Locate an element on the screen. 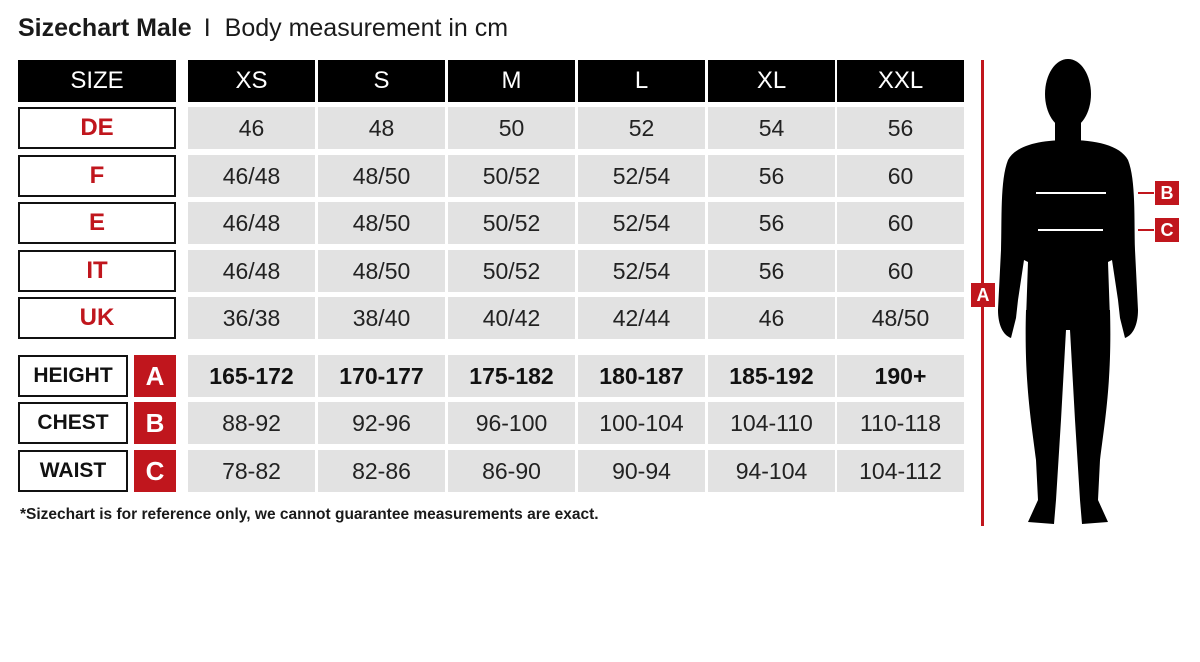  size-header-xxl: XXL is located at coordinates (900, 81).